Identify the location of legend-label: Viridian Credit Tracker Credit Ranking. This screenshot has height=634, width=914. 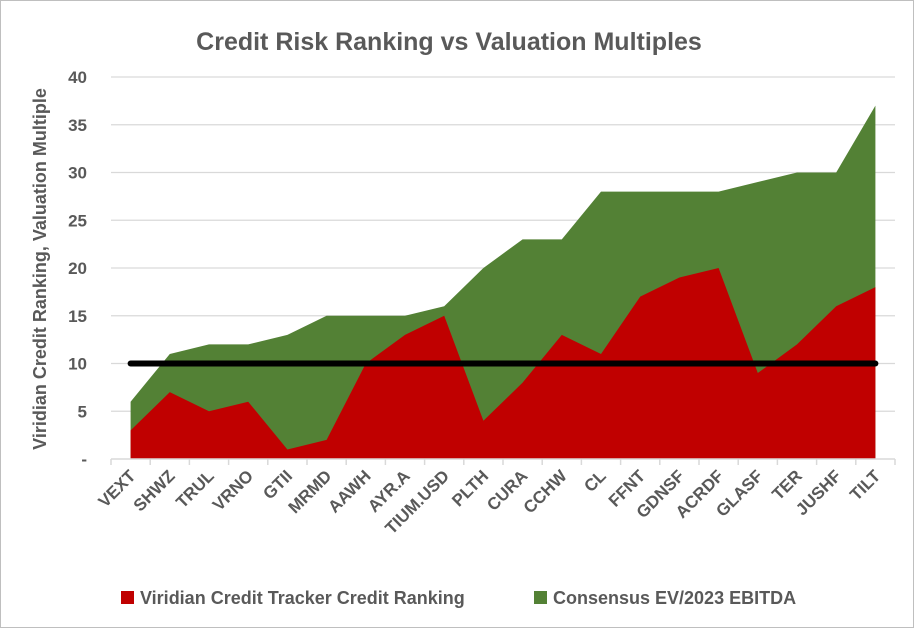
(302, 598).